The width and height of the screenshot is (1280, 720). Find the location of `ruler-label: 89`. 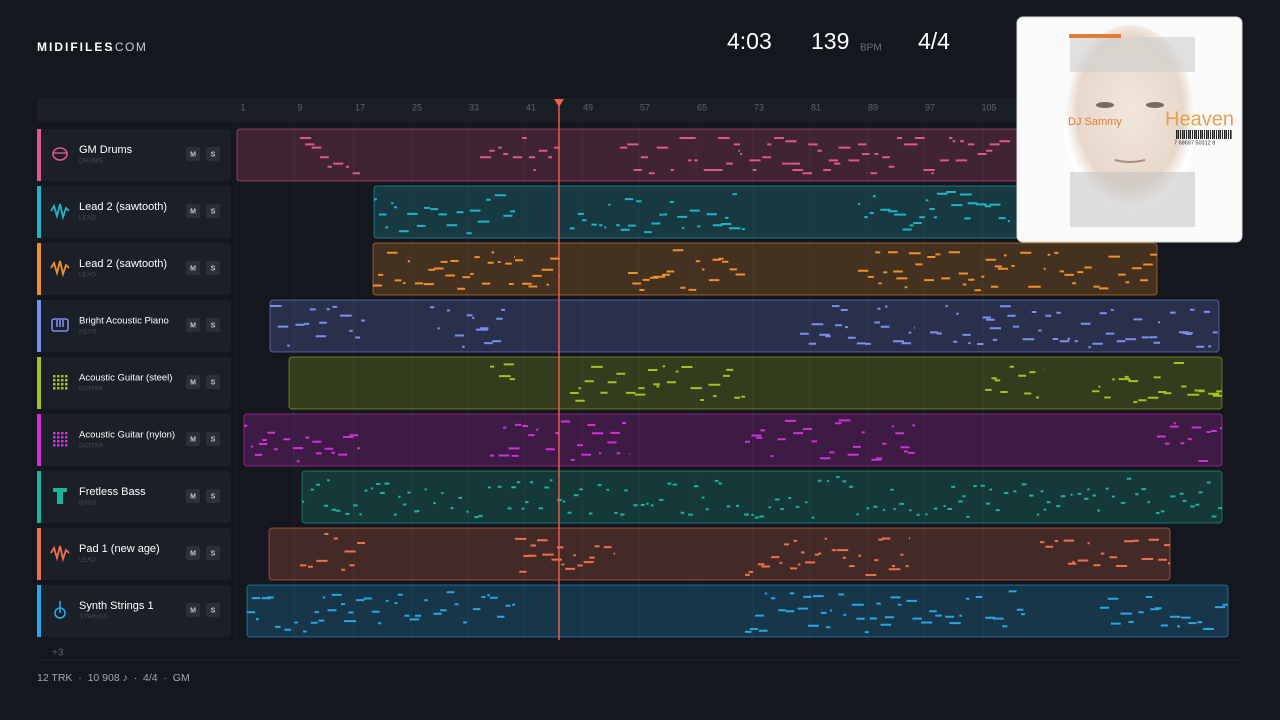

ruler-label: 89 is located at coordinates (873, 107).